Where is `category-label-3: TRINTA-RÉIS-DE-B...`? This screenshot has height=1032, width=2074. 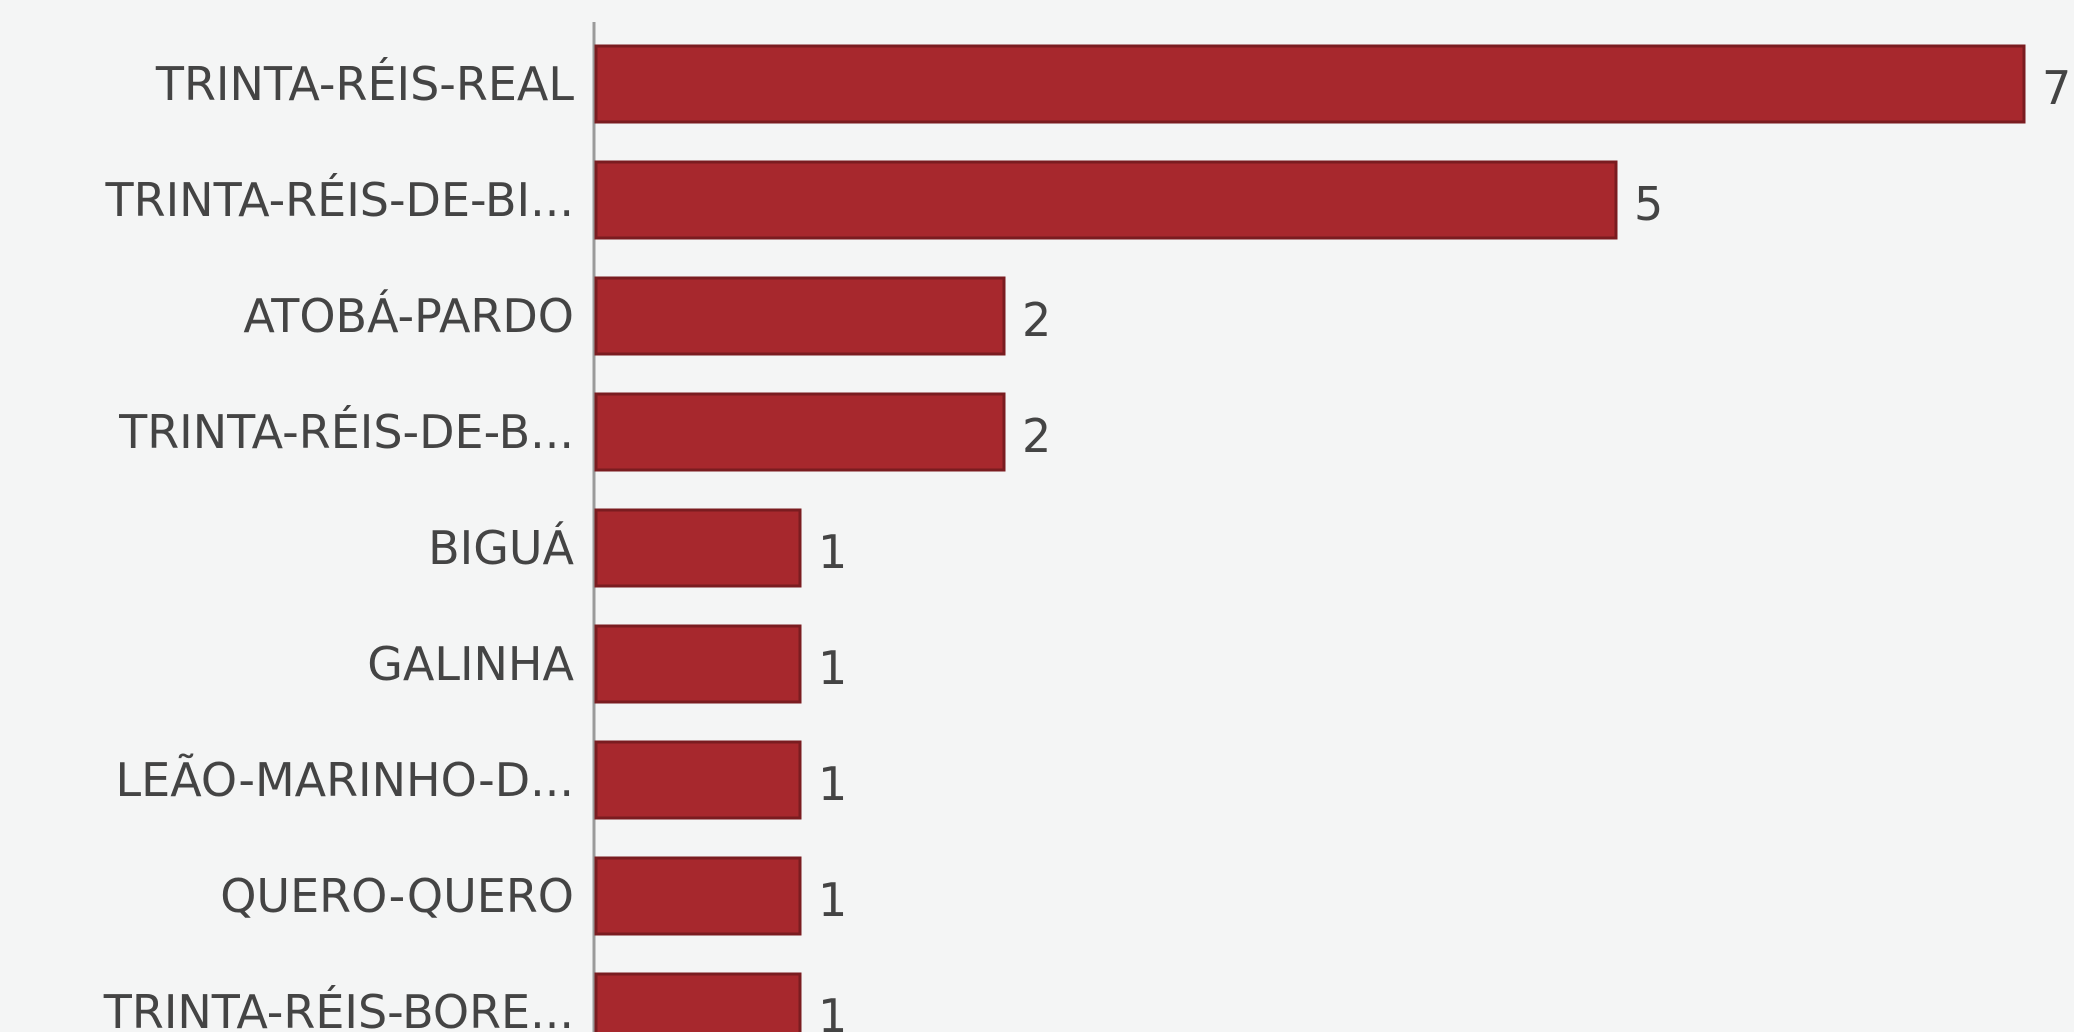 category-label-3: TRINTA-RÉIS-DE-B... is located at coordinates (346, 432).